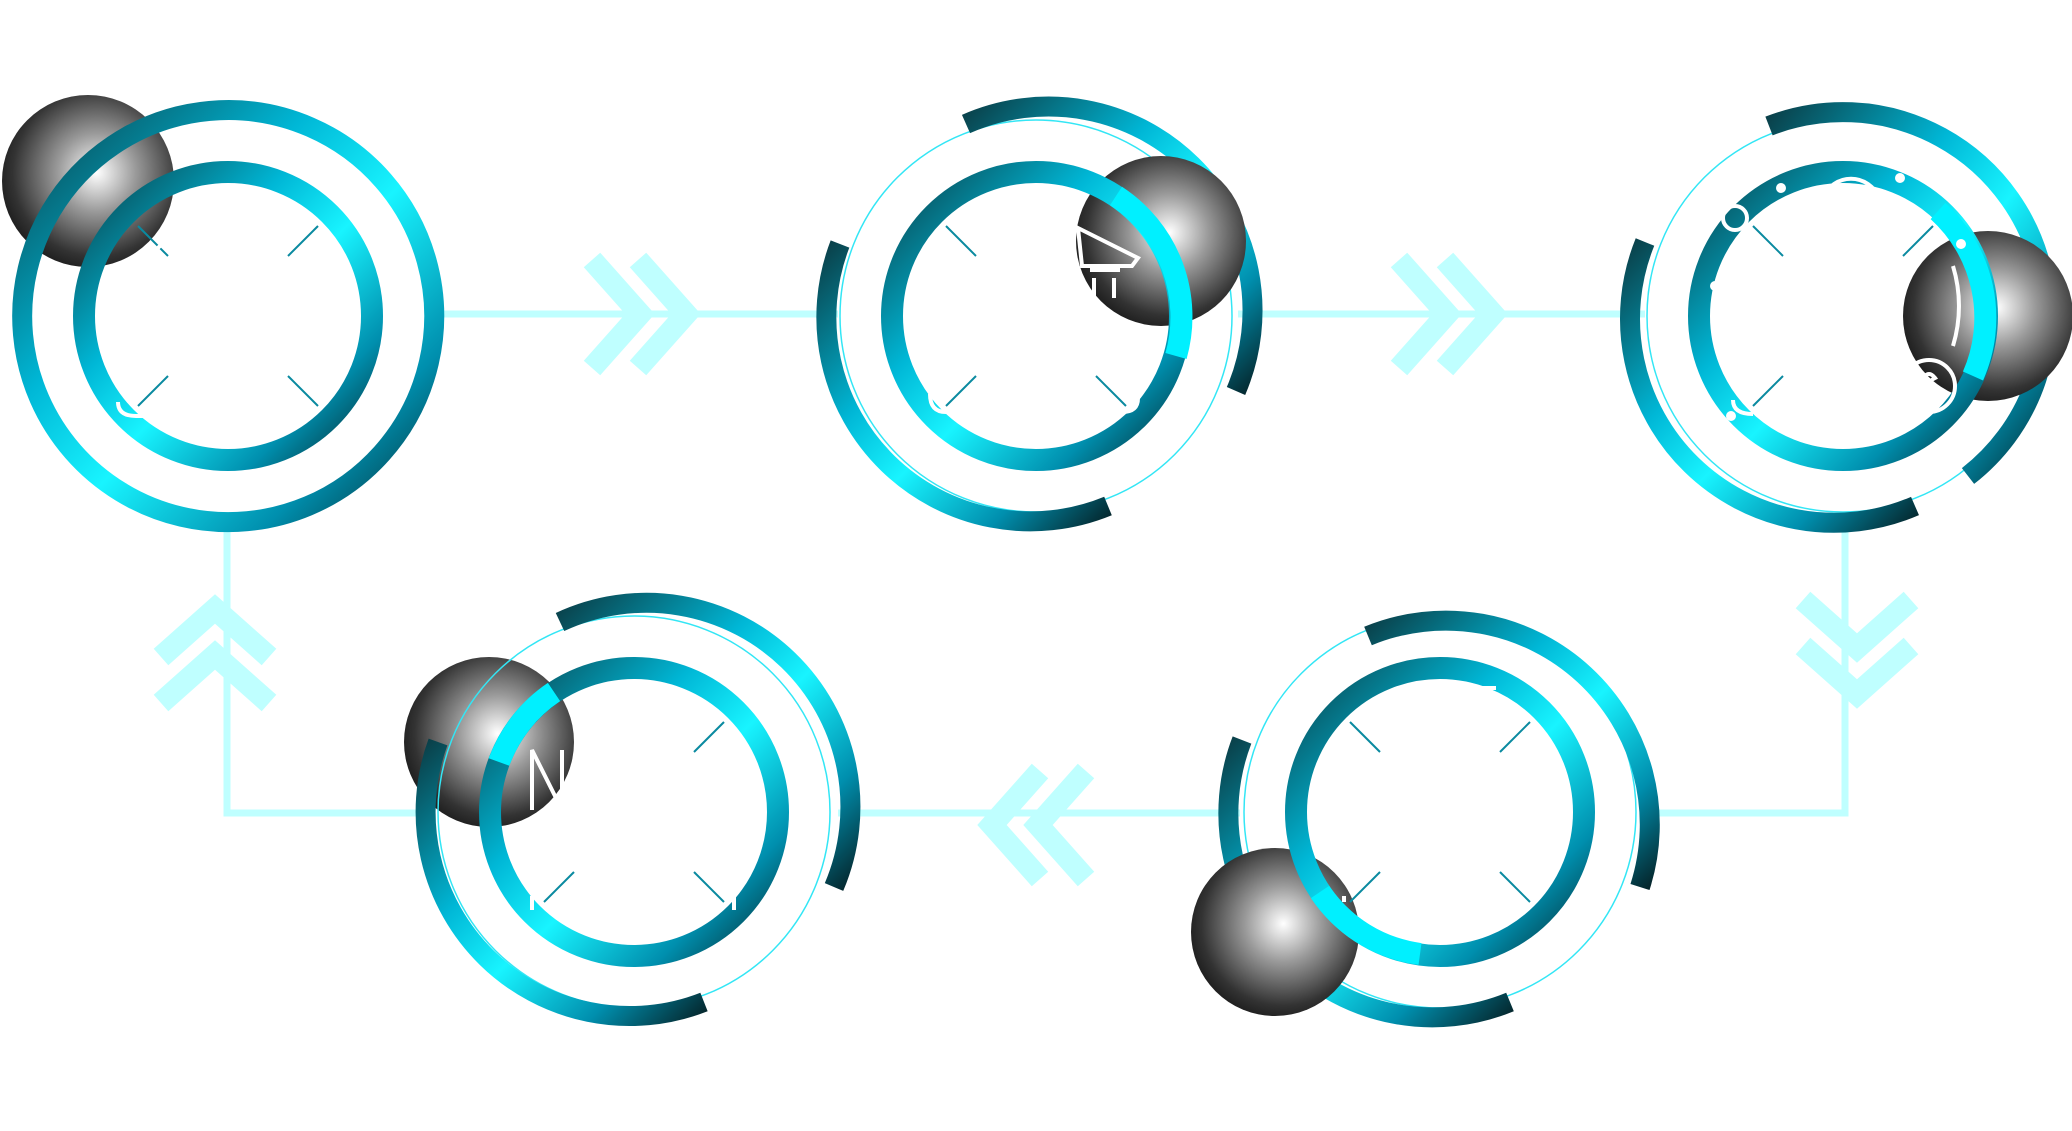  I want to click on people-icon, so click(220, 321).